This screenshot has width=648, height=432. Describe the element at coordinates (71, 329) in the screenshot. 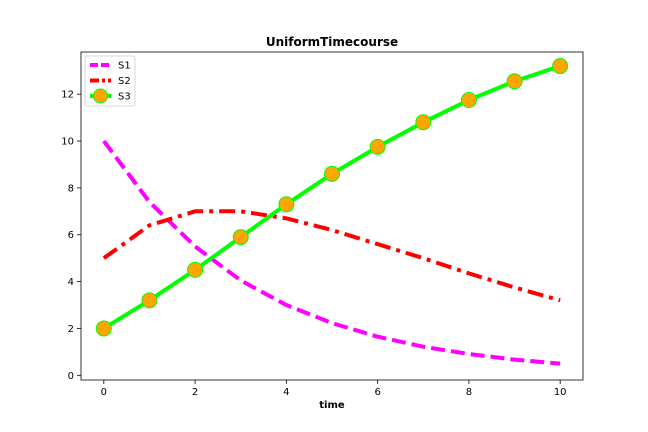

I see `y-tick-label: 2` at that location.